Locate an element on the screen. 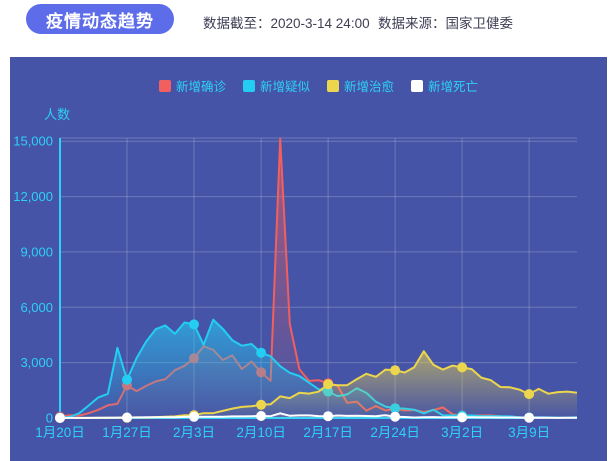  legend-item-deaths: 新增死亡 is located at coordinates (444, 85).